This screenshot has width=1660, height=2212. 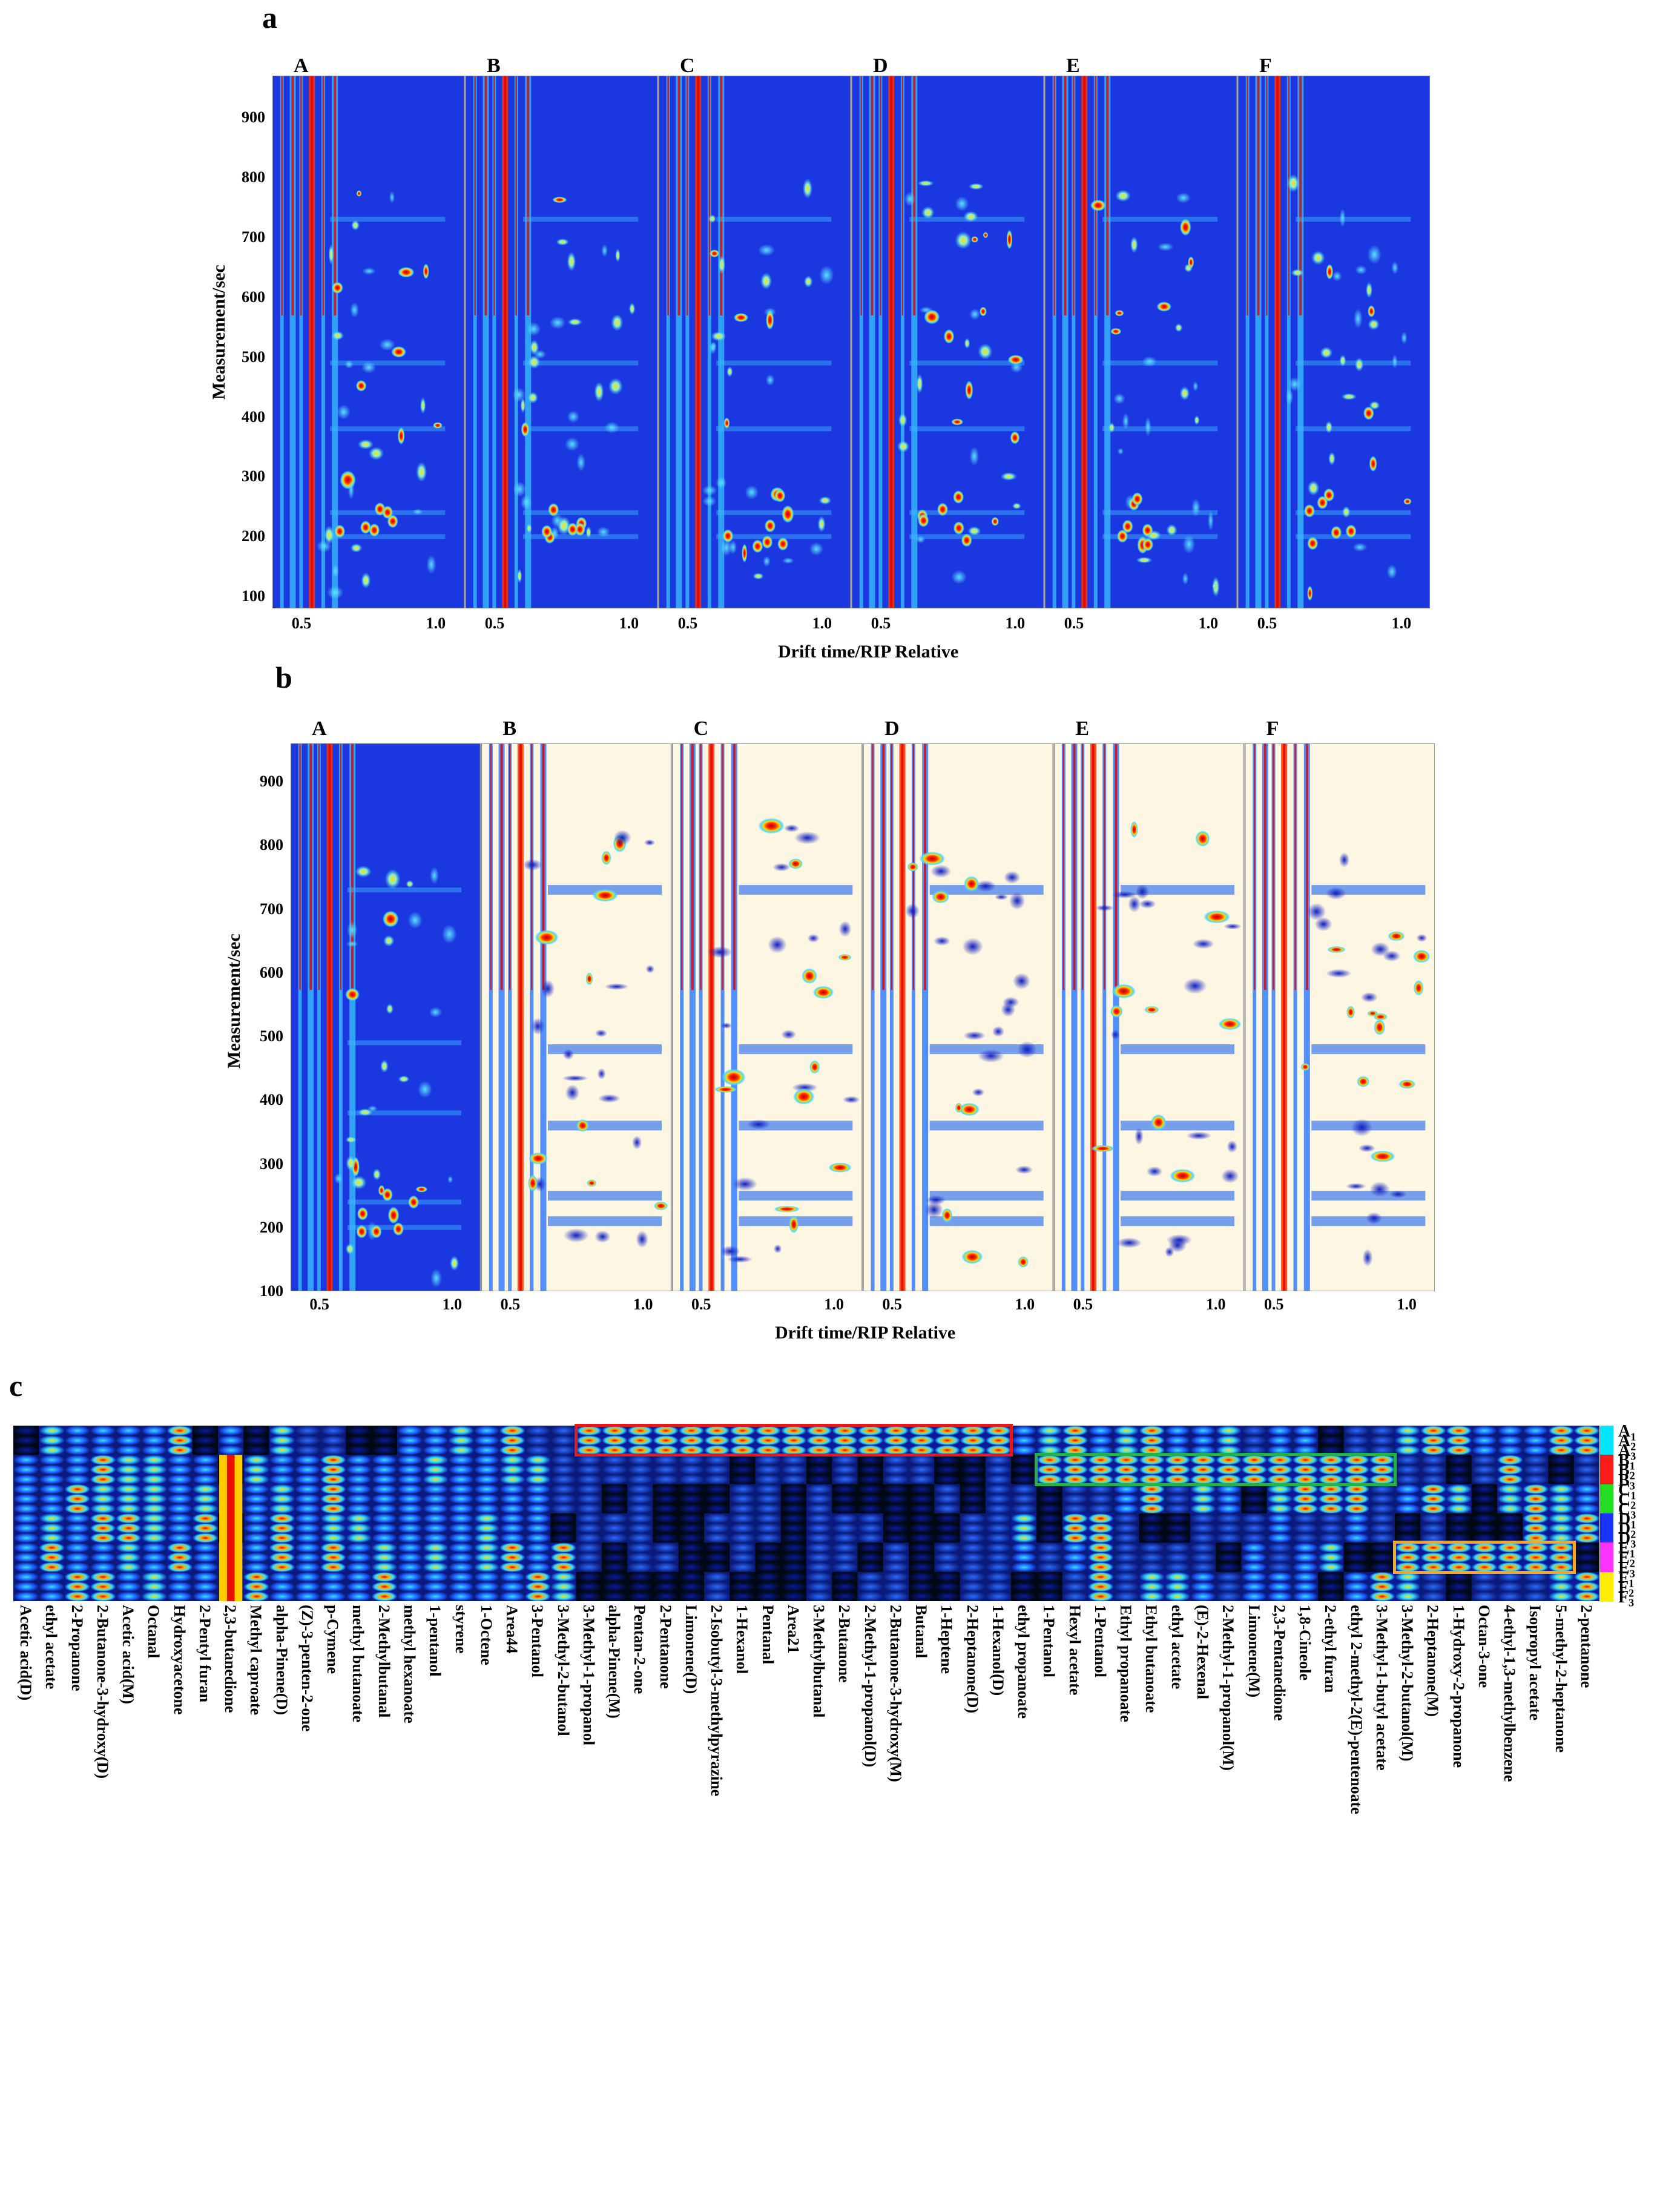 I want to click on row-label: C1, so click(x=1627, y=1491).